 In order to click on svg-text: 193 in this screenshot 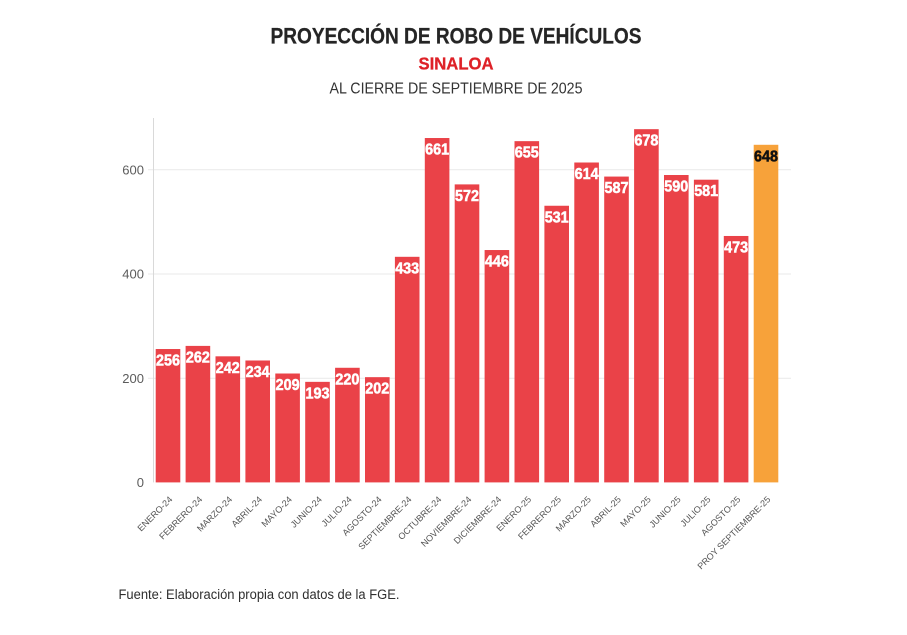, I will do `click(318, 393)`.